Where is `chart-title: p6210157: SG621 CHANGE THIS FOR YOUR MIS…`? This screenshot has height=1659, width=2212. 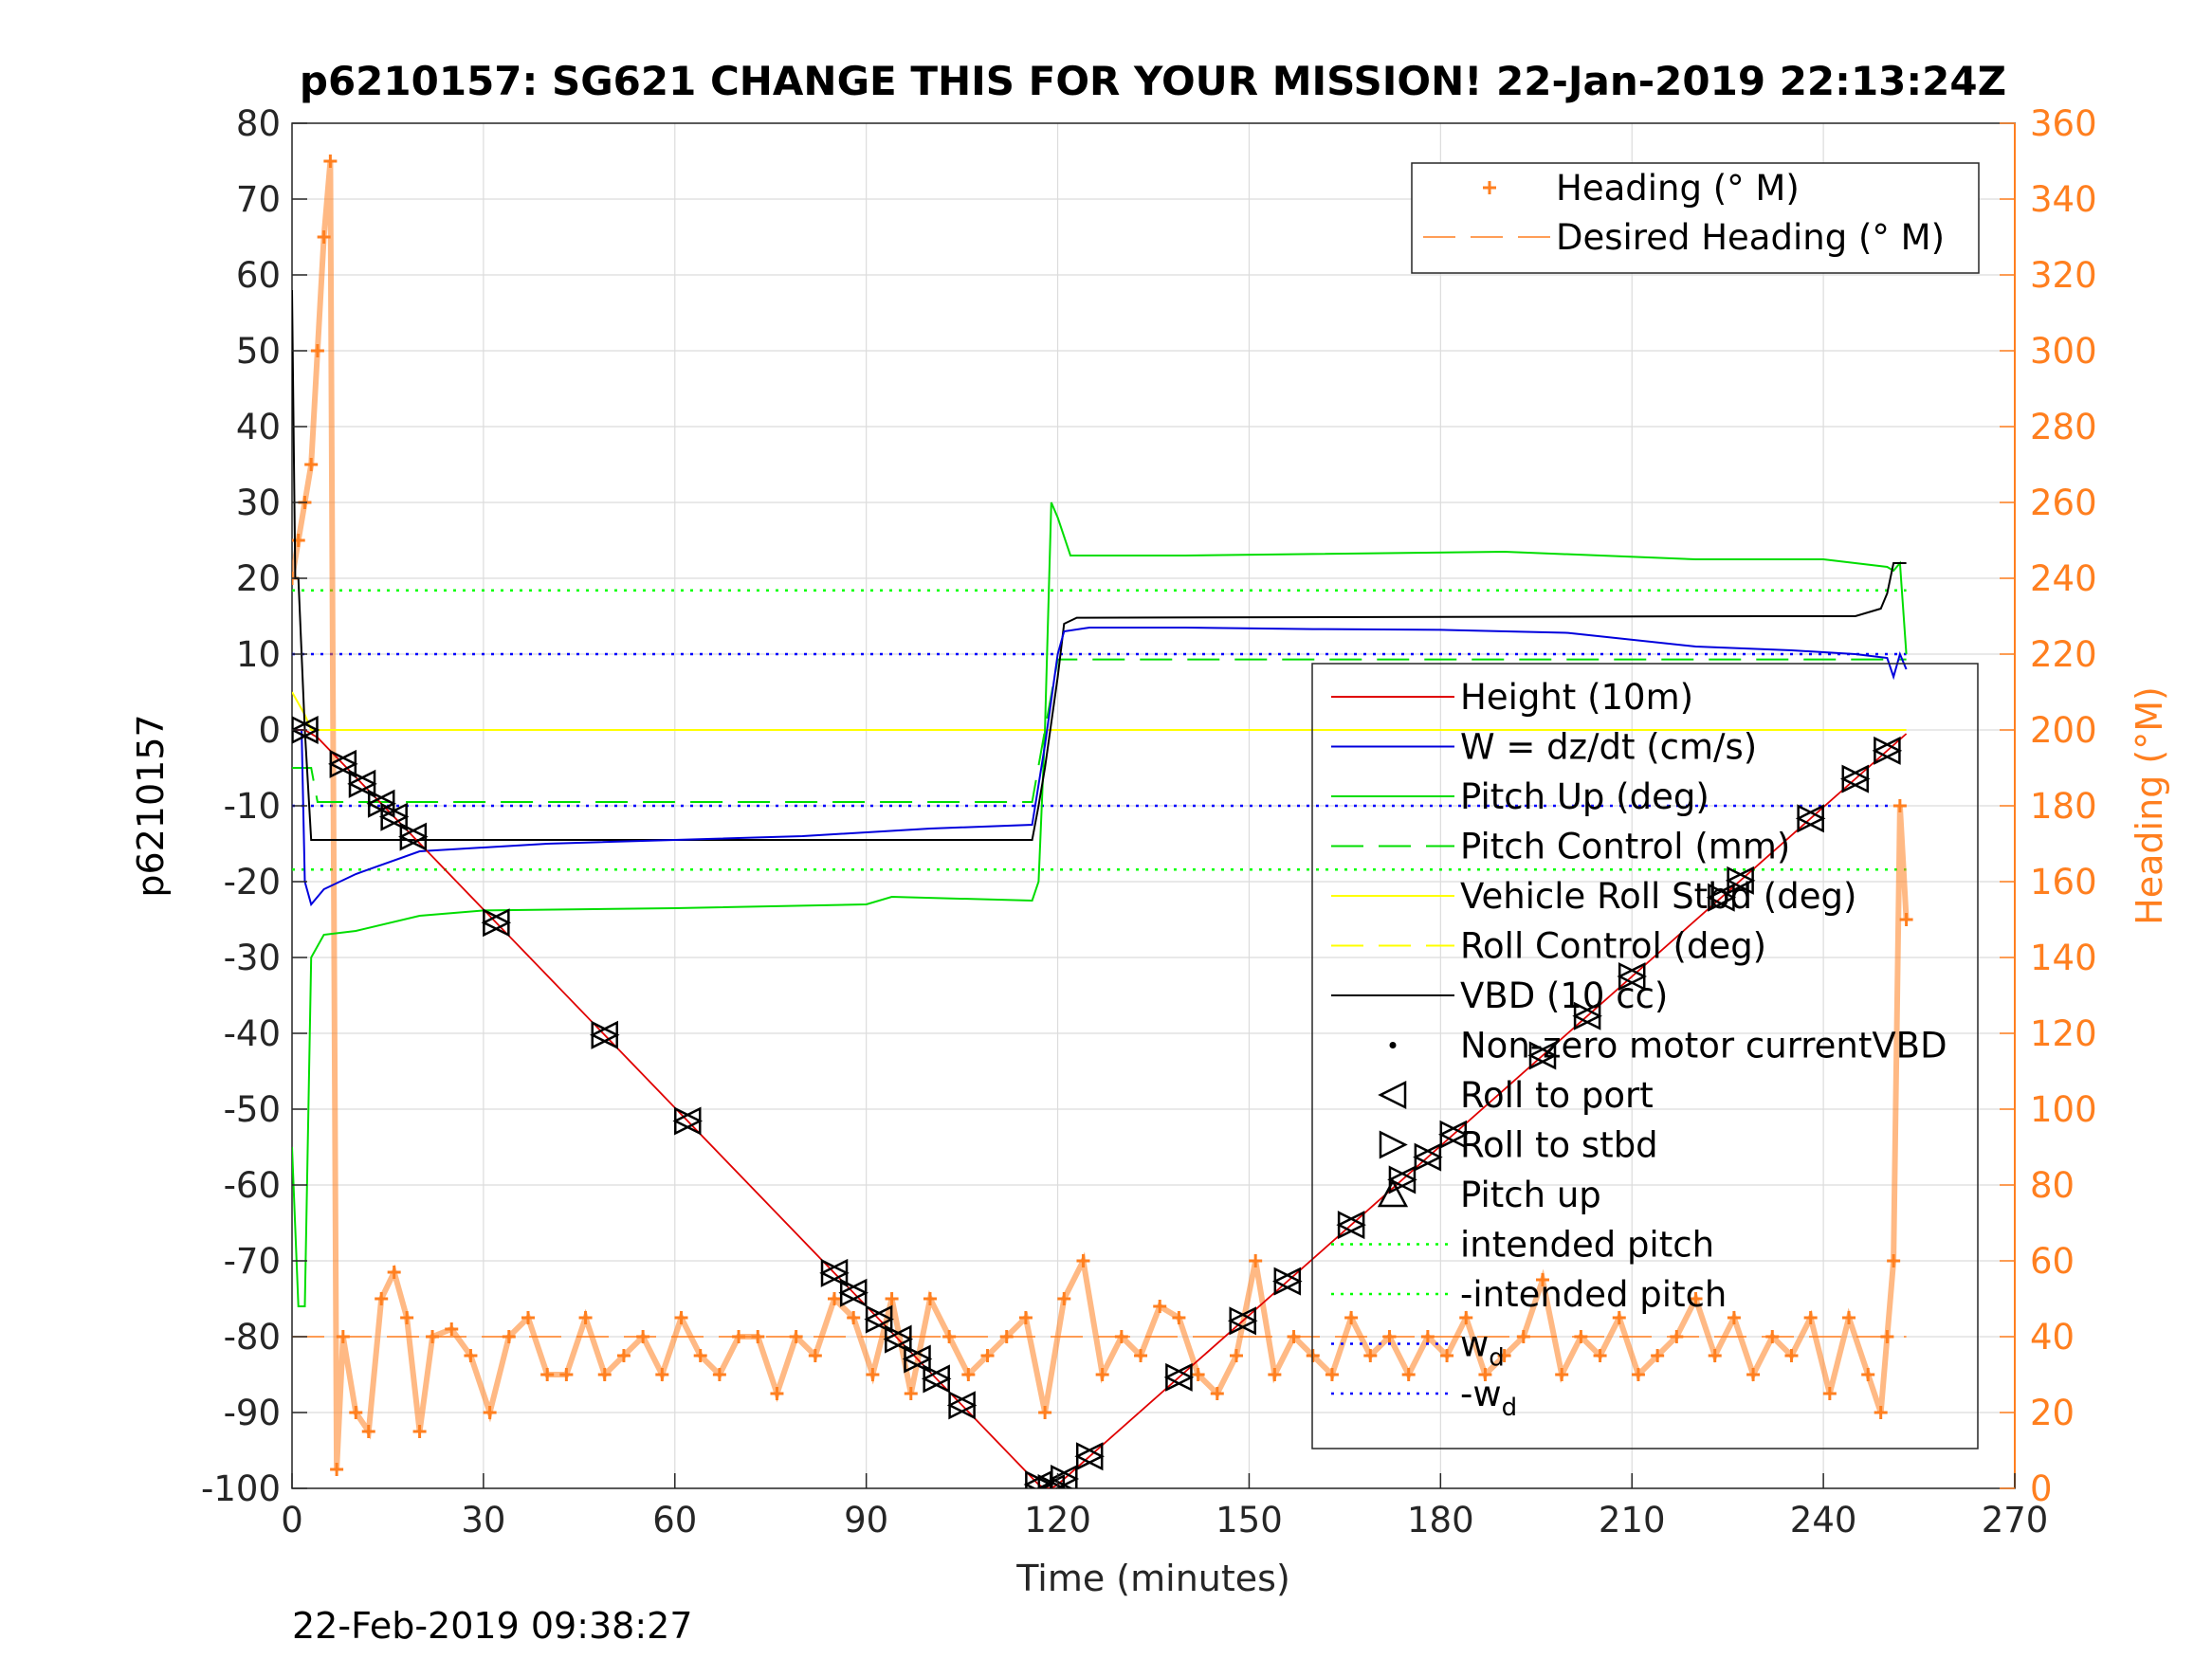 chart-title: p6210157: SG621 CHANGE THIS FOR YOUR MIS… is located at coordinates (1153, 81).